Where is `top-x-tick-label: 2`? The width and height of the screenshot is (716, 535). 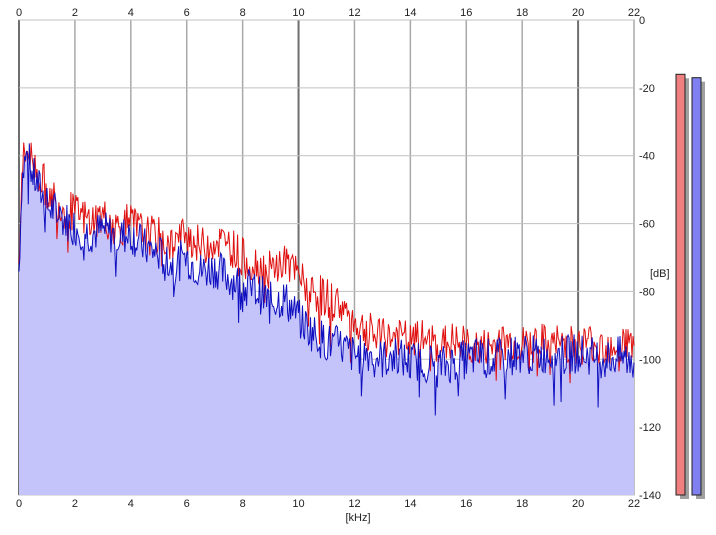
top-x-tick-label: 2 is located at coordinates (75, 13).